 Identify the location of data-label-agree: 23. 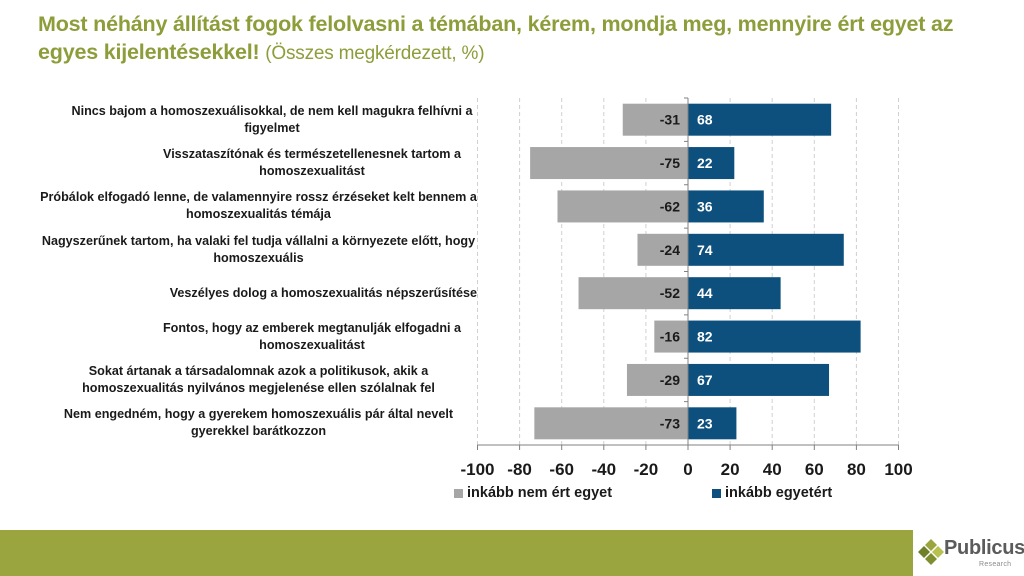
(705, 423).